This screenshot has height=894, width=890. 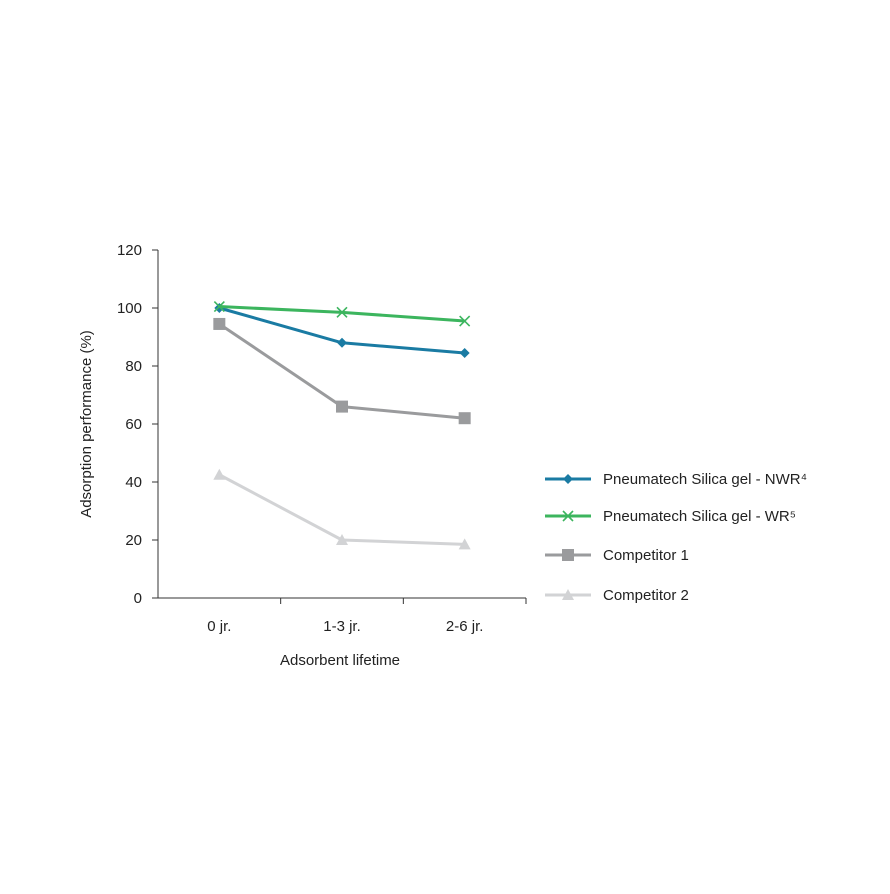 I want to click on legend-label: Competitor 2, so click(x=646, y=595).